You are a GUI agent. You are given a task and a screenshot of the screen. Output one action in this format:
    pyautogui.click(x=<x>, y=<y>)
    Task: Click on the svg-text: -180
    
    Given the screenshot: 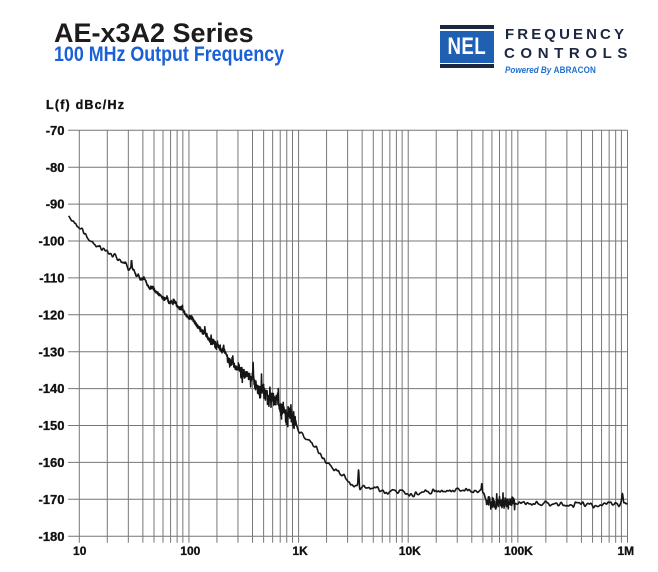 What is the action you would take?
    pyautogui.click(x=51, y=536)
    